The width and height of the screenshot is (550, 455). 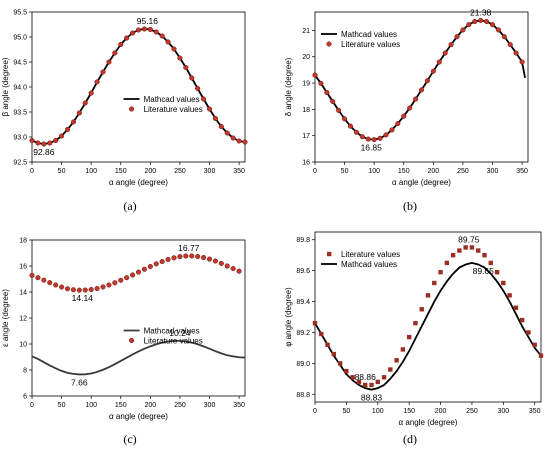 What do you see at coordinates (44, 152) in the screenshot?
I see `data-label: 92.86` at bounding box center [44, 152].